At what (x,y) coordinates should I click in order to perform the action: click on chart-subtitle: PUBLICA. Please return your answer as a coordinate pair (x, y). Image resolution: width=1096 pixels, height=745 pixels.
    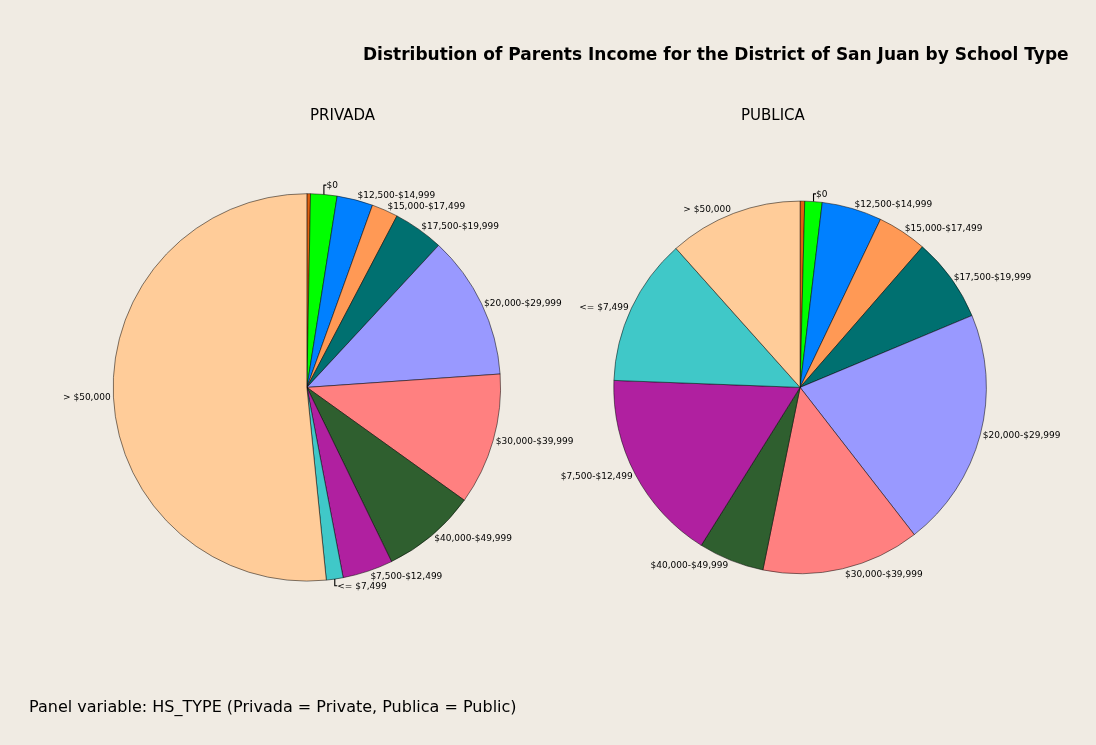
    Looking at the image, I should click on (773, 115).